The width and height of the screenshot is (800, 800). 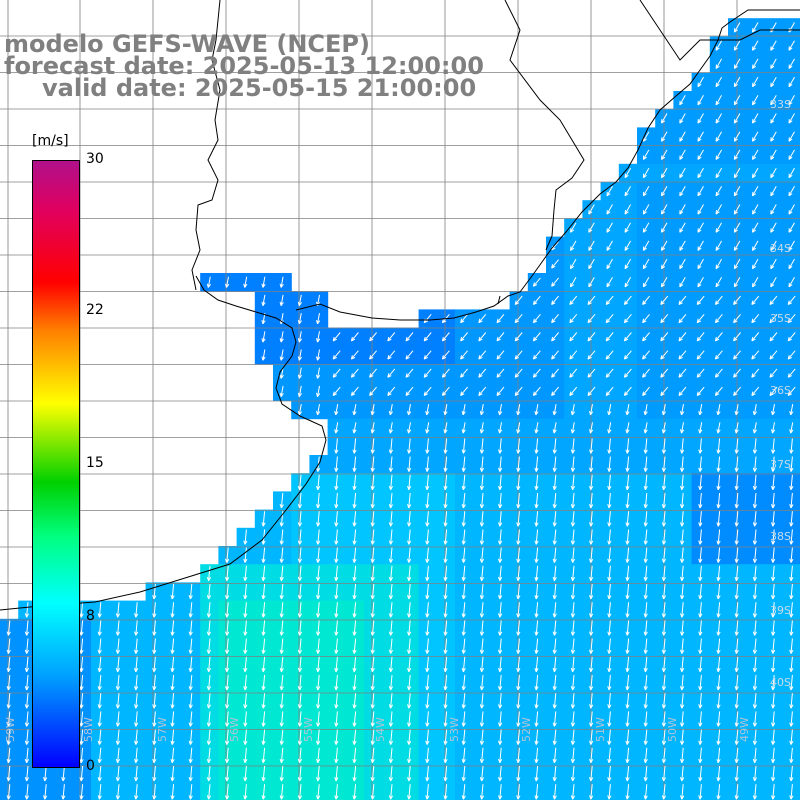 What do you see at coordinates (780, 318) in the screenshot?
I see `lat-label: 35S` at bounding box center [780, 318].